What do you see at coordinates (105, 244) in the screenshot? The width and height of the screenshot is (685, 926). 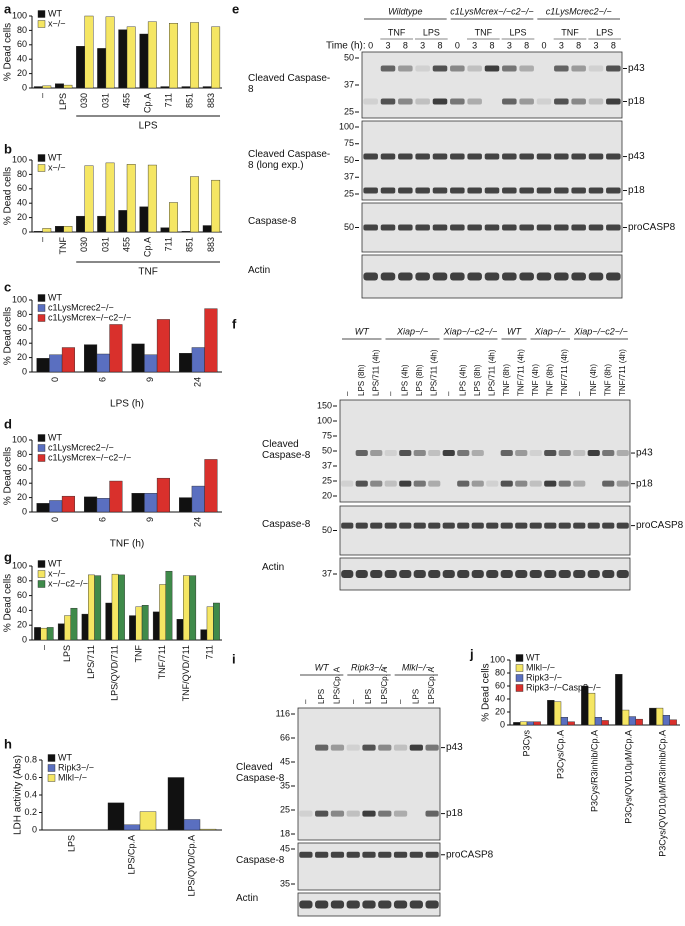 I see `x-tick-label: 031` at bounding box center [105, 244].